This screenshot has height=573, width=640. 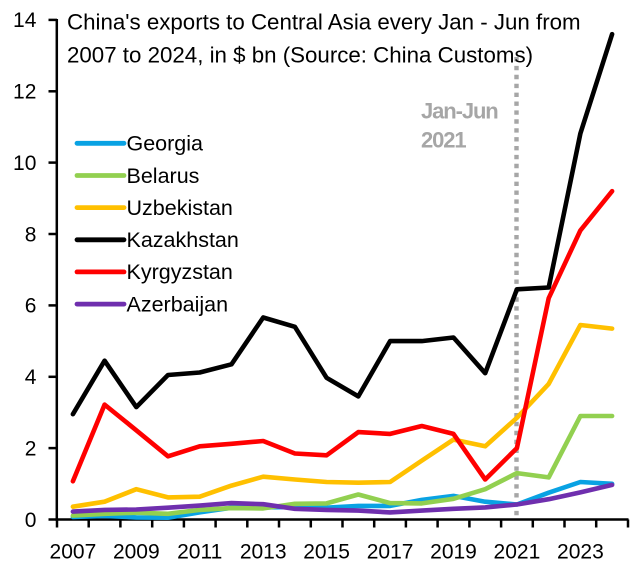 I want to click on svg-text: 2015, so click(x=326, y=552).